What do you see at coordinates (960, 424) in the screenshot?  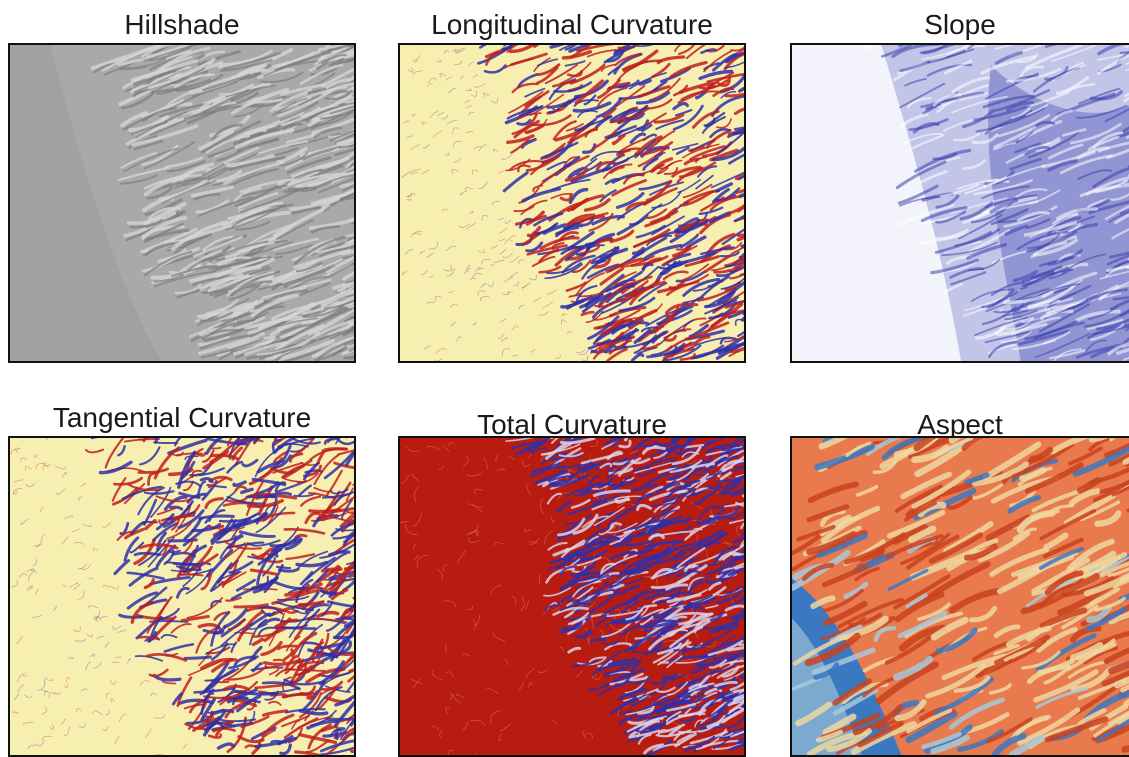 I see `panel-title-aspect: Aspect` at bounding box center [960, 424].